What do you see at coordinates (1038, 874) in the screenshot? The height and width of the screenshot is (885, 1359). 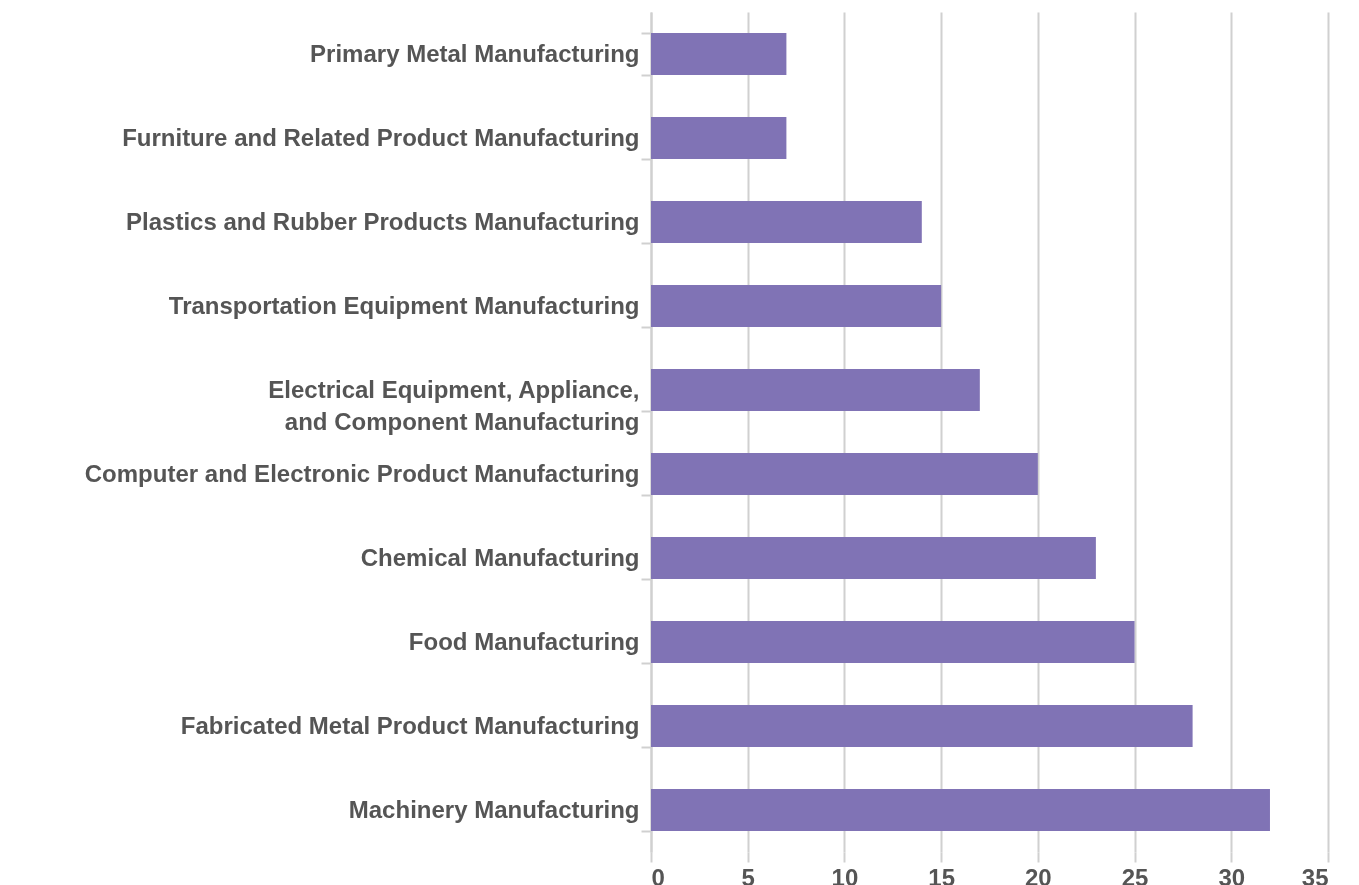 I see `x-tick-label: 20` at bounding box center [1038, 874].